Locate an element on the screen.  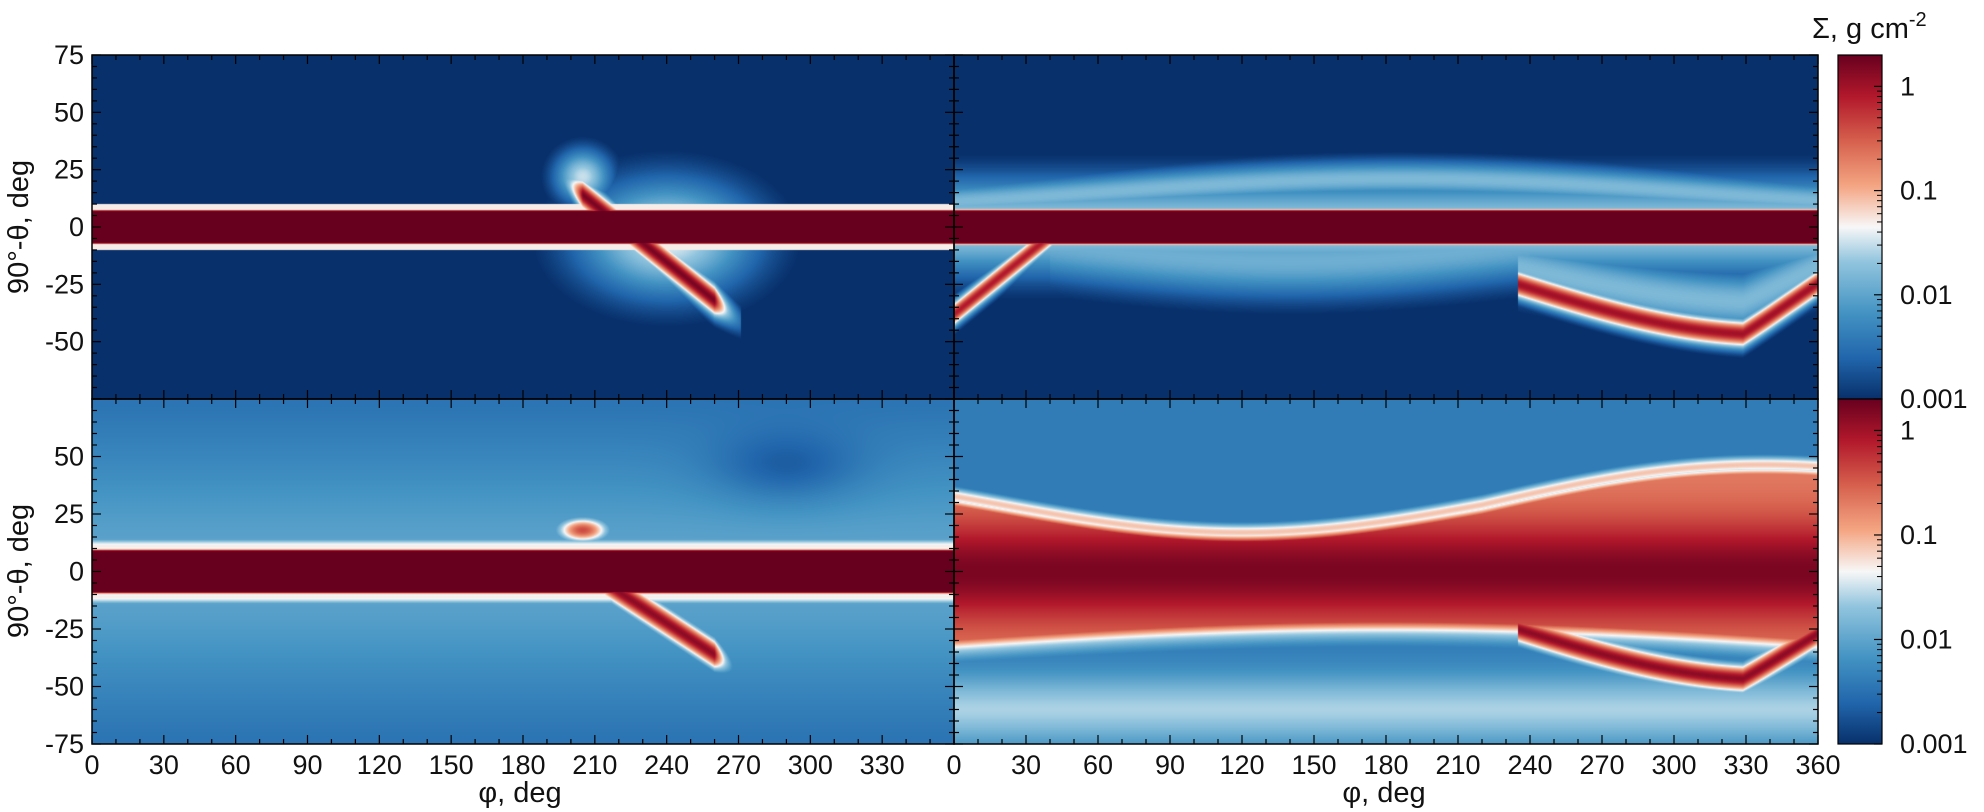
x-axis-label-right: φ, deg is located at coordinates (1383, 793).